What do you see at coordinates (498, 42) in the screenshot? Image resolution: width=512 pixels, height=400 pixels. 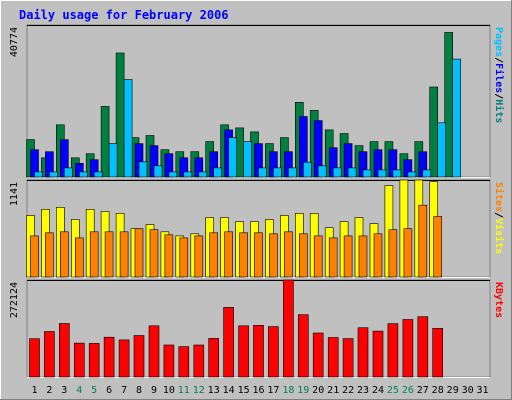 I see `legend-pages: Pages` at bounding box center [498, 42].